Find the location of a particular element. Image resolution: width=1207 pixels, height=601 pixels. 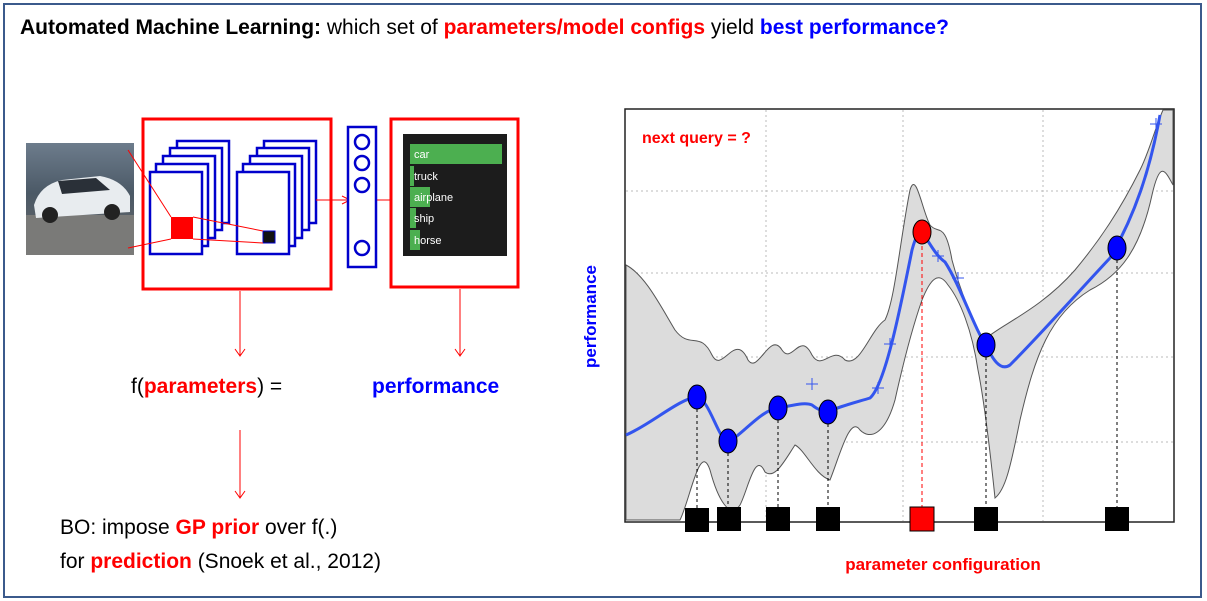

x-axis-label: parameter configuration is located at coordinates (943, 564).